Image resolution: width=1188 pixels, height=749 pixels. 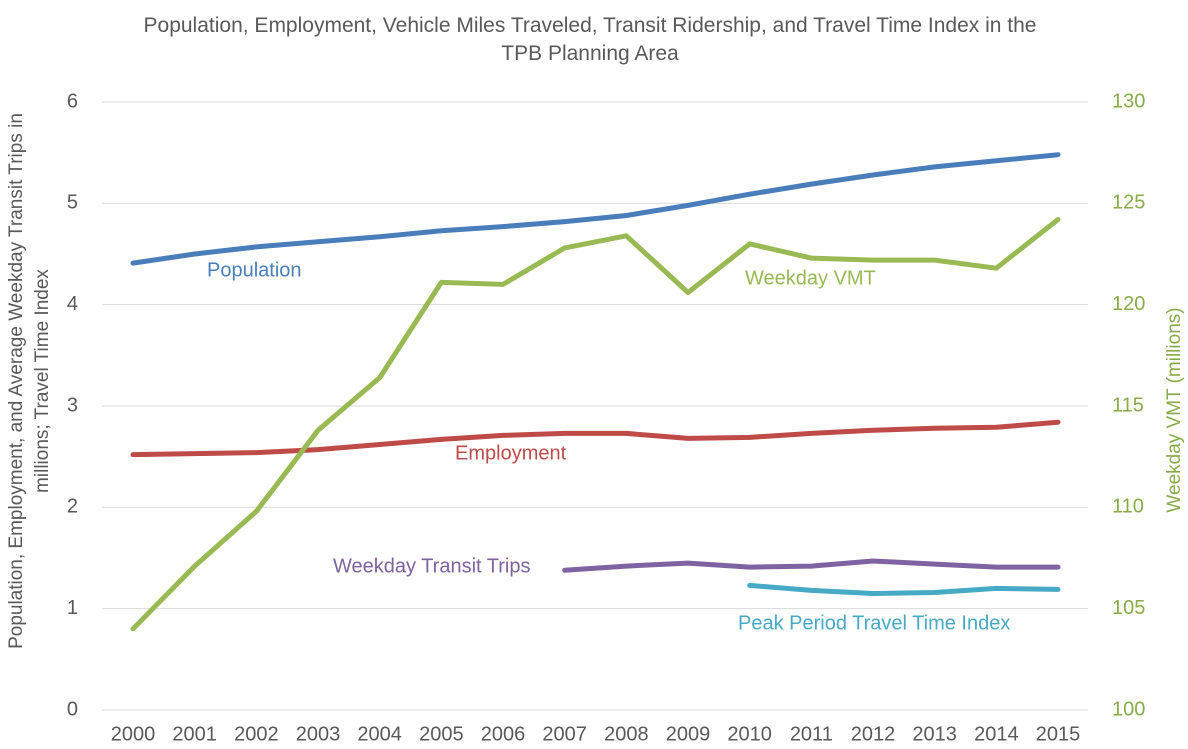 I want to click on x-tick-label: 2007, so click(x=564, y=734).